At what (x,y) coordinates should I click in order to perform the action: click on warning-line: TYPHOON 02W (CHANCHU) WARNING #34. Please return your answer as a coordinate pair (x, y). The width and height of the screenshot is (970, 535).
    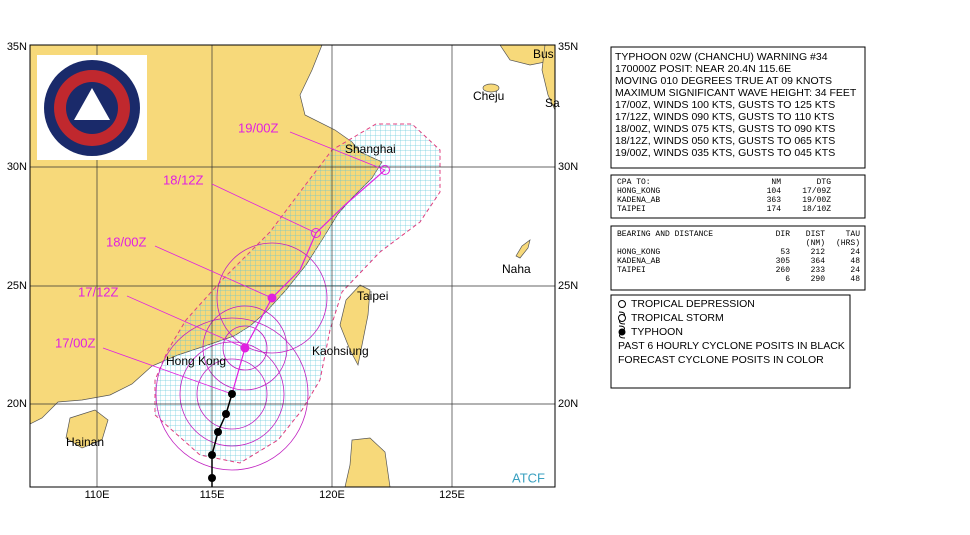
    Looking at the image, I should click on (721, 57).